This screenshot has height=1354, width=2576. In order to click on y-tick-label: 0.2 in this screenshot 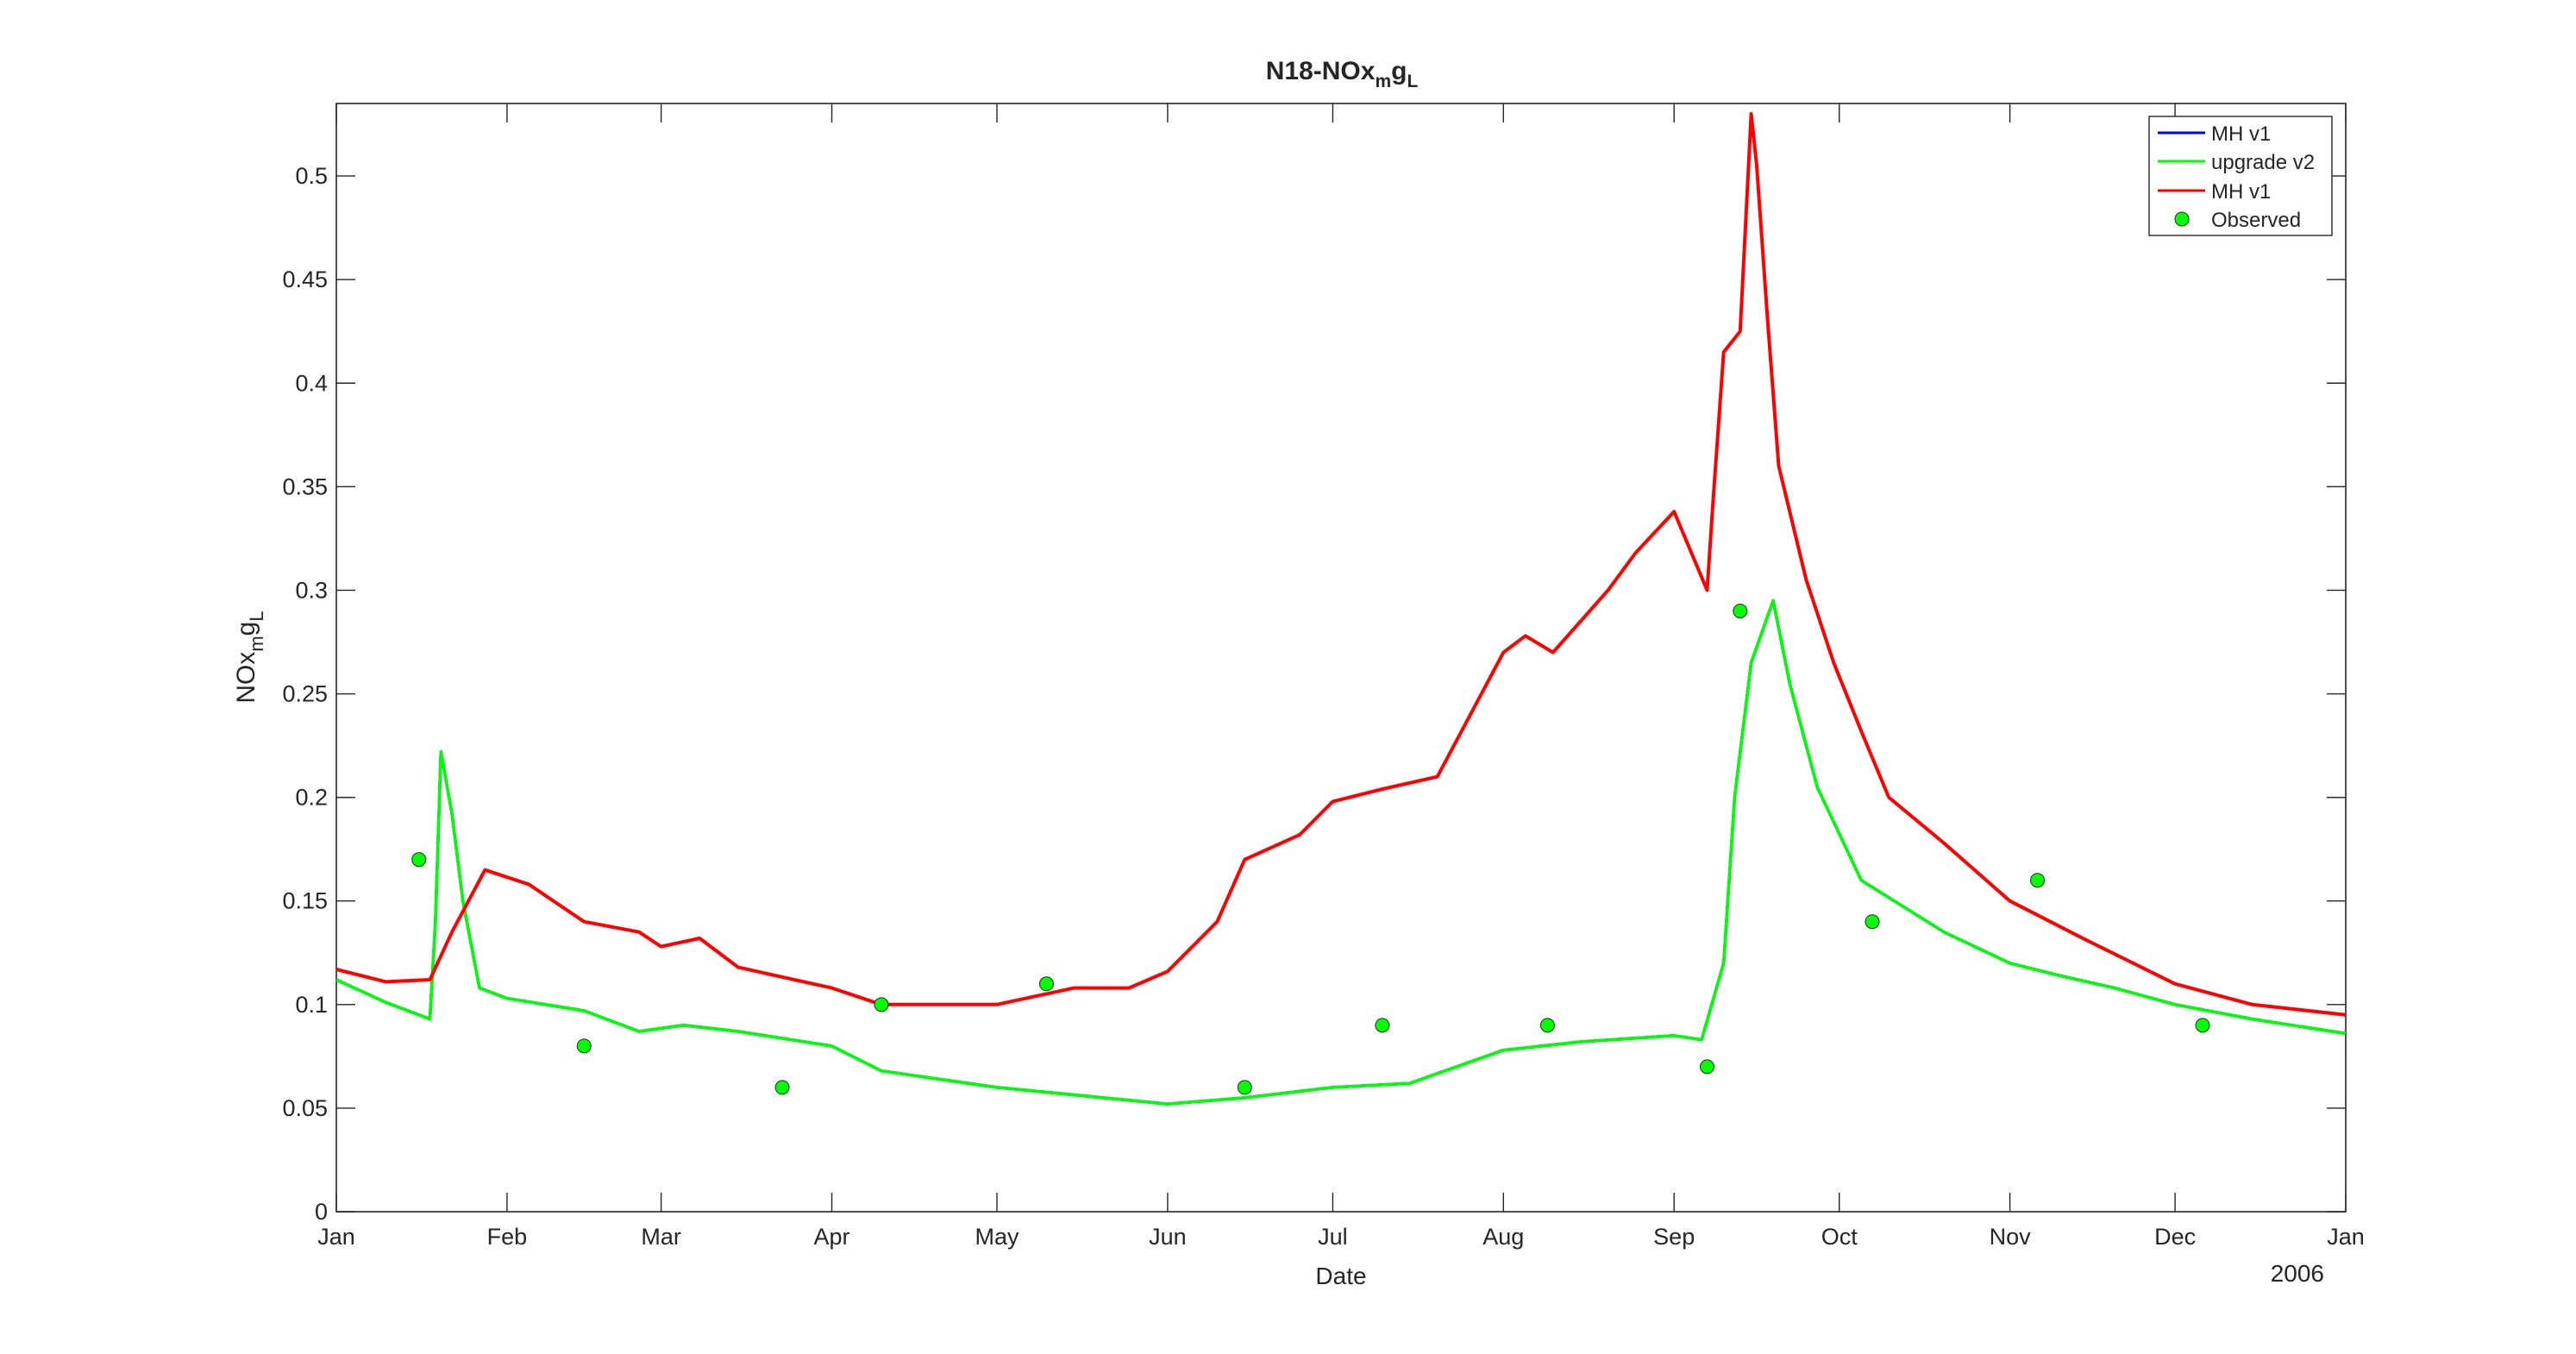, I will do `click(311, 798)`.